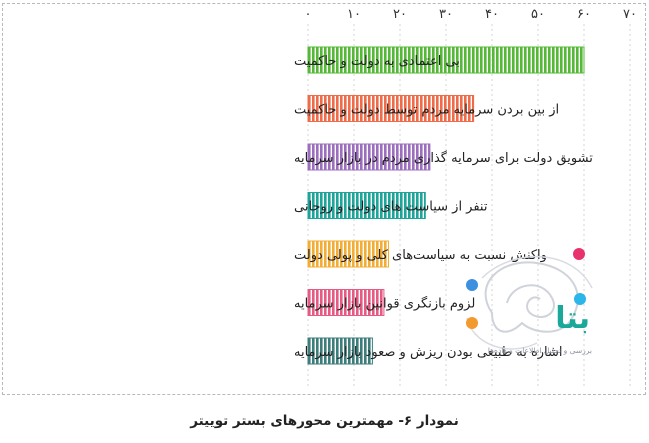  I want to click on category-label: تنفر از سیاست های دولت و روحانی, so click(391, 207).